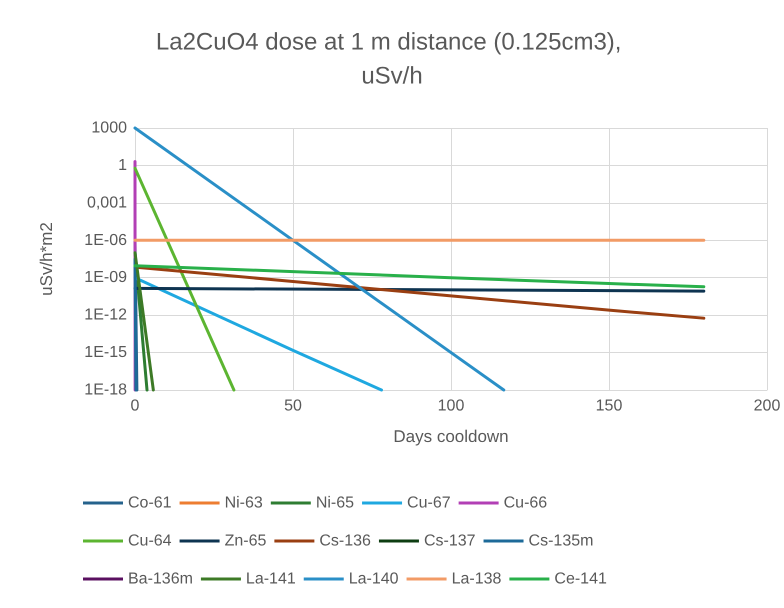  What do you see at coordinates (392, 59) in the screenshot?
I see `chart-title: La2CuO4 dose at 1 m distance (0.125cm3), uSv/h` at bounding box center [392, 59].